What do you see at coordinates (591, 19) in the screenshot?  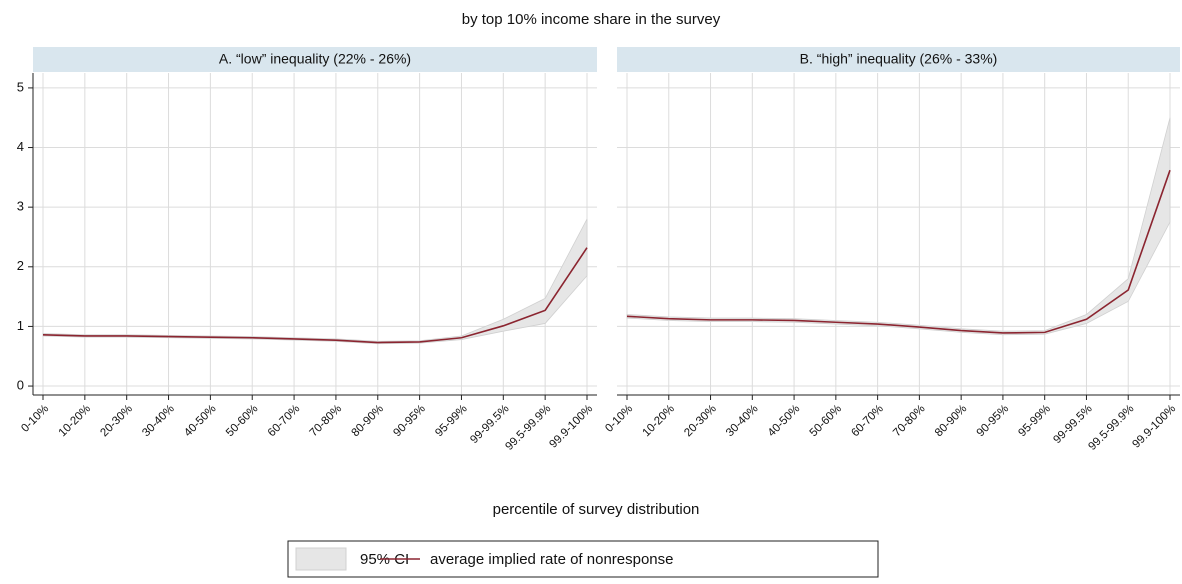 I see `figure-title: by top 10% income share in the survey` at bounding box center [591, 19].